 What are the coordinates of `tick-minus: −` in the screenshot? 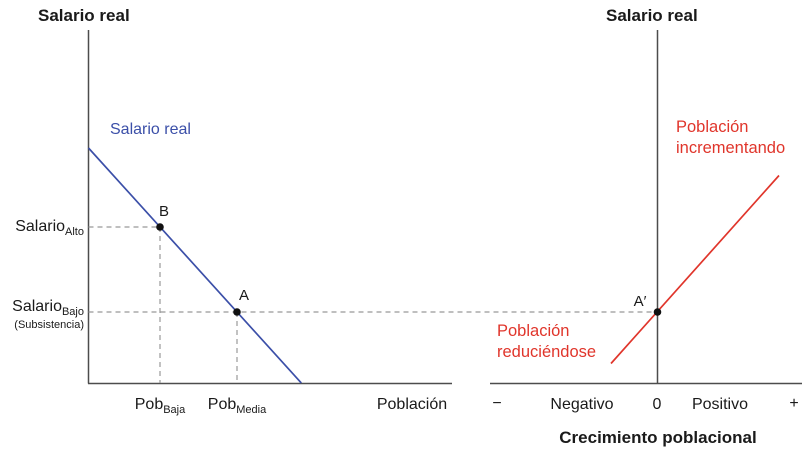 It's located at (497, 403).